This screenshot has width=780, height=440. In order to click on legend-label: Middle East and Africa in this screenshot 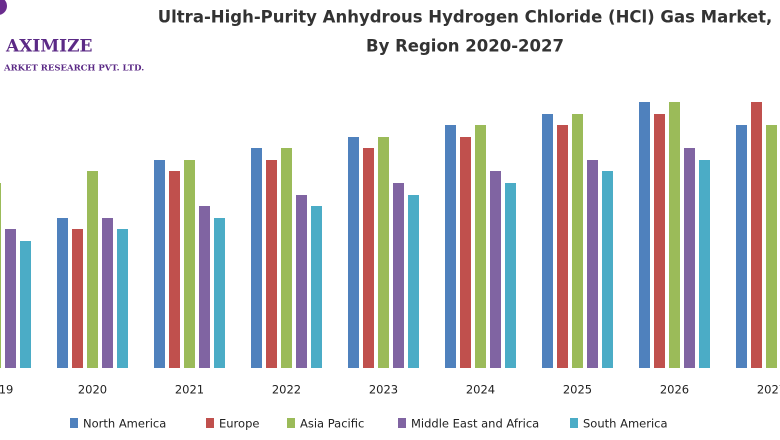, I will do `click(475, 424)`.